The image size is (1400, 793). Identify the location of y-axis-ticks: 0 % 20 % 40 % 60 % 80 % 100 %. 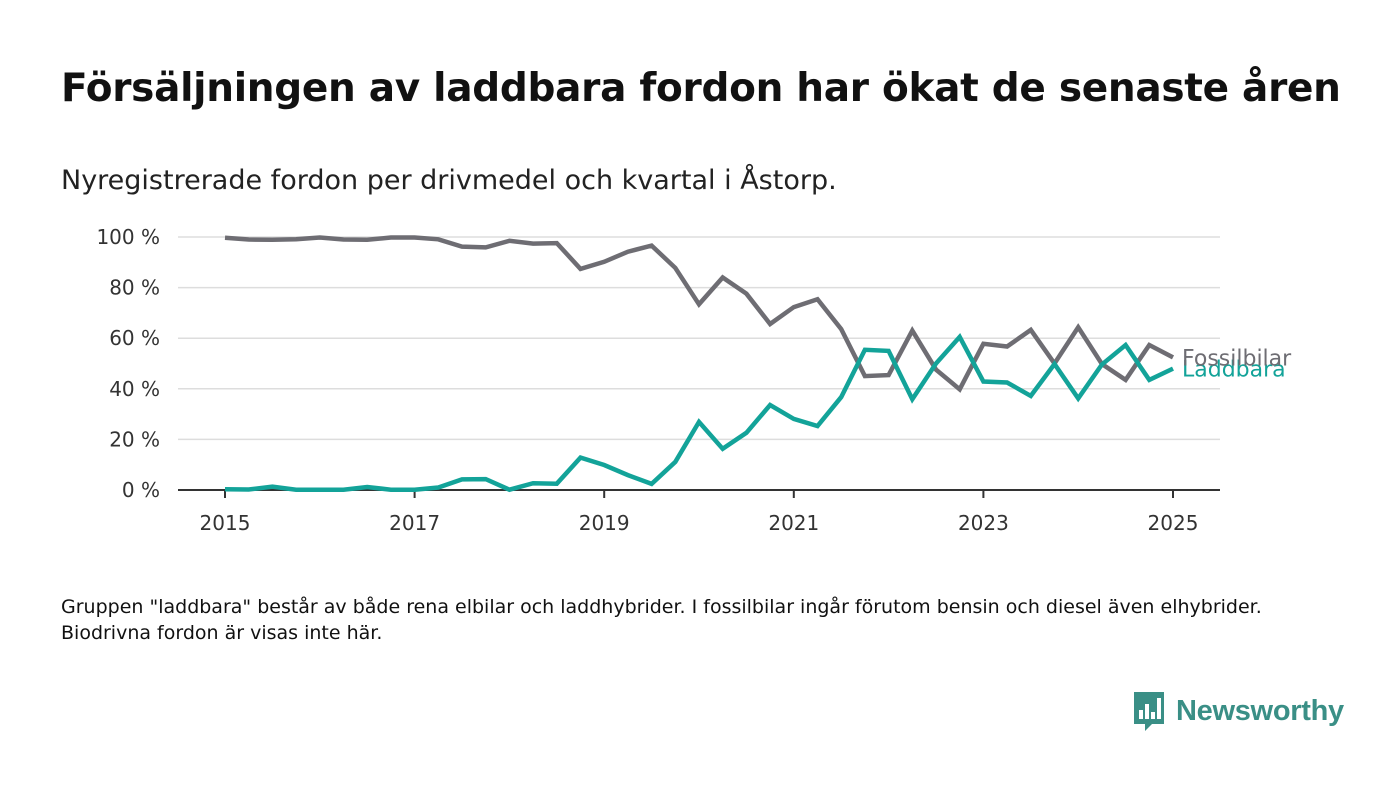
(128, 363).